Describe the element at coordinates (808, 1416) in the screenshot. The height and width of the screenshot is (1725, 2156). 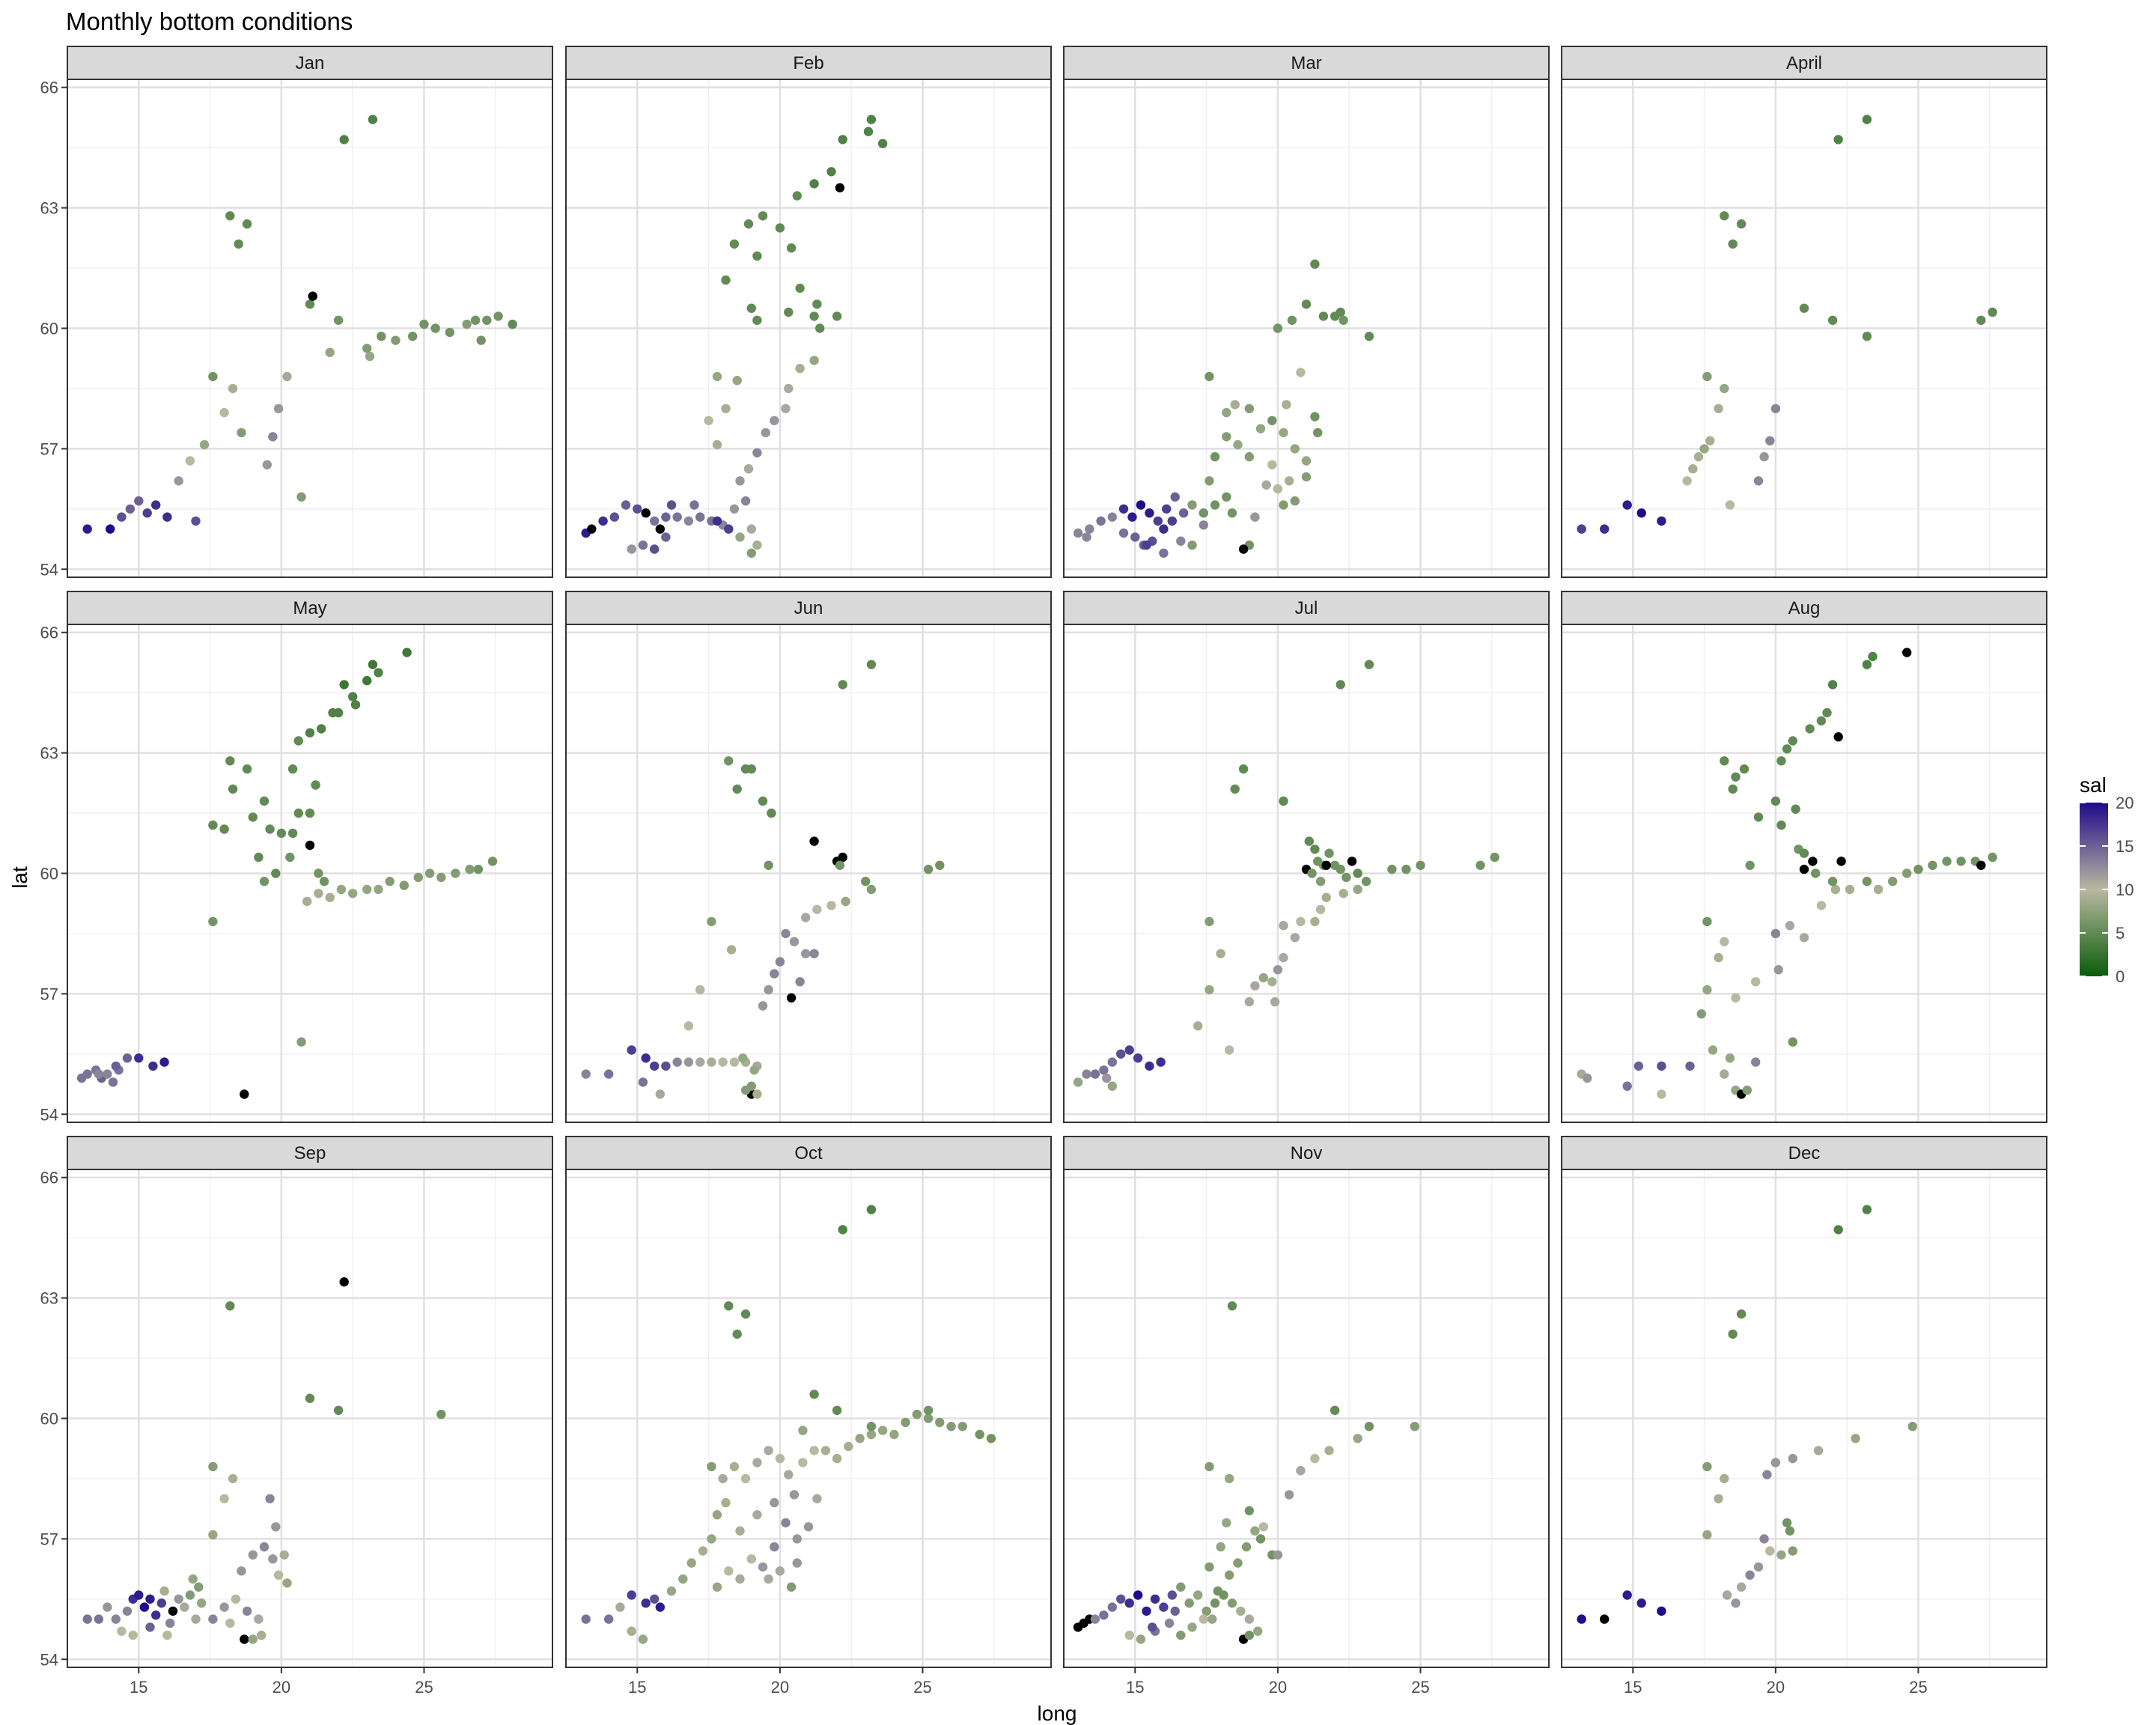
I see `facet-panel-oct: Oct 15 20 25` at that location.